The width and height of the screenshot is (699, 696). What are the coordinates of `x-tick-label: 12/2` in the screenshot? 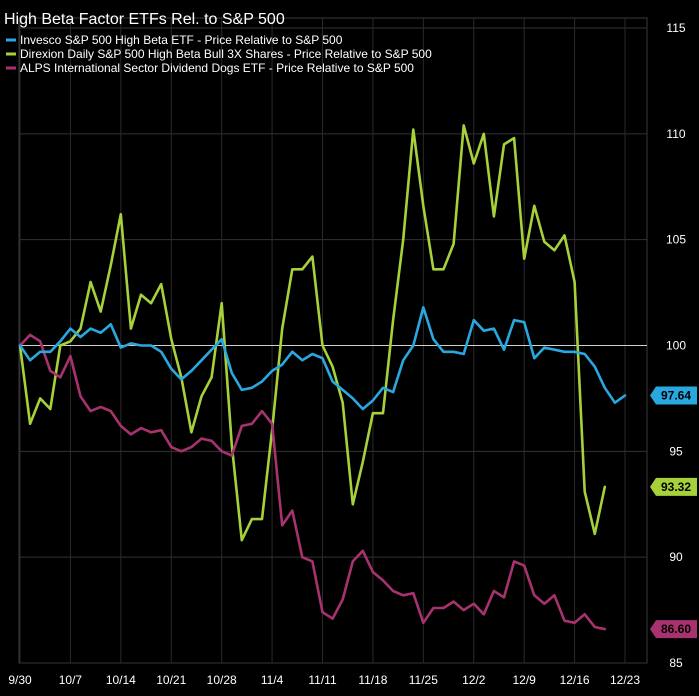 It's located at (474, 680).